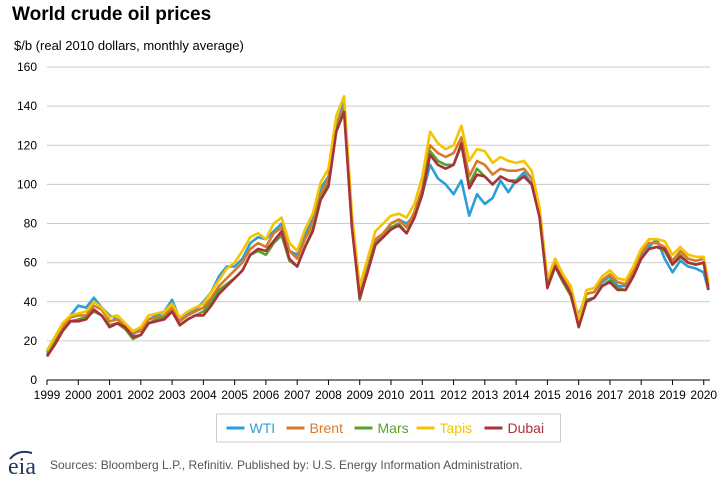  What do you see at coordinates (359, 395) in the screenshot?
I see `x-tick-label: 2009` at bounding box center [359, 395].